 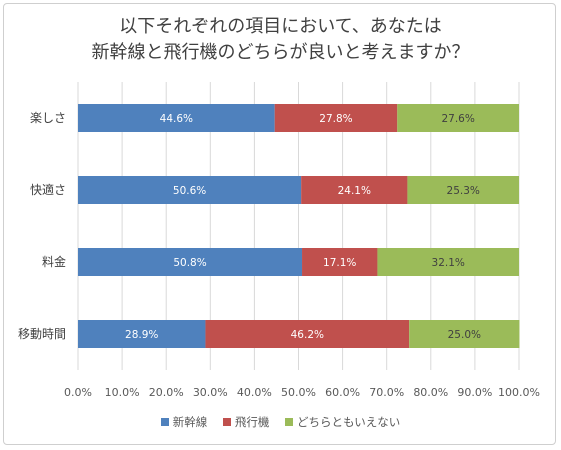 I want to click on x-tick-label-3: 30.0%, so click(x=210, y=392).